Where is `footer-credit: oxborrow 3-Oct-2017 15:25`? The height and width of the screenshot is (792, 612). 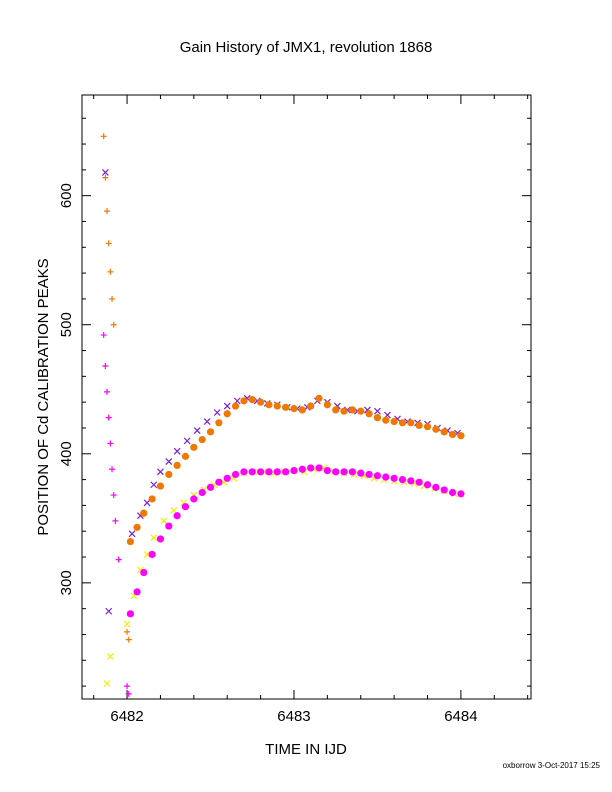 footer-credit: oxborrow 3-Oct-2017 15:25 is located at coordinates (552, 765).